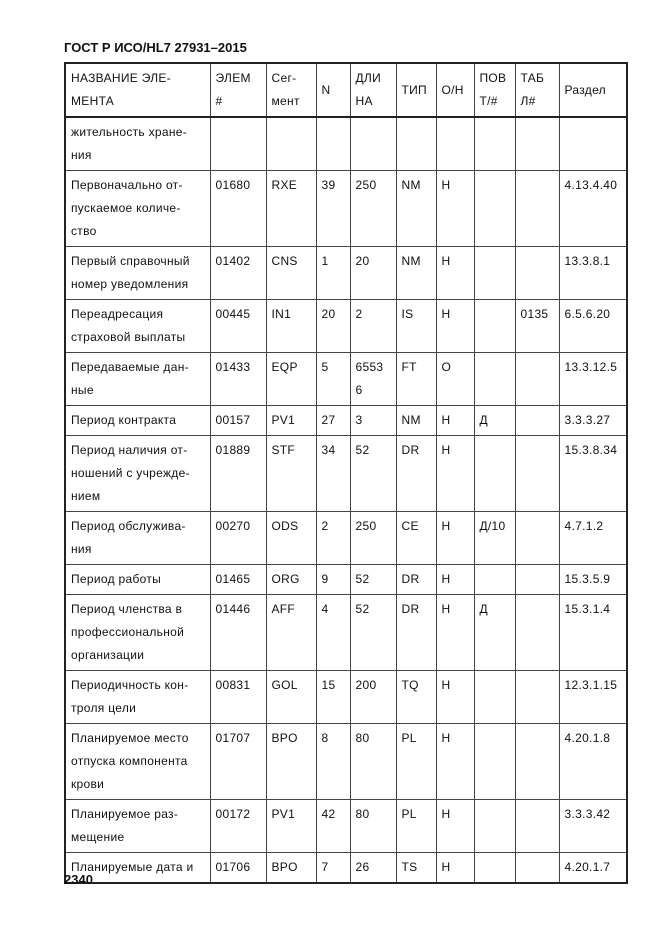 This screenshot has height=935, width=661. Describe the element at coordinates (373, 208) in the screenshot. I see `cell-length: 250` at that location.